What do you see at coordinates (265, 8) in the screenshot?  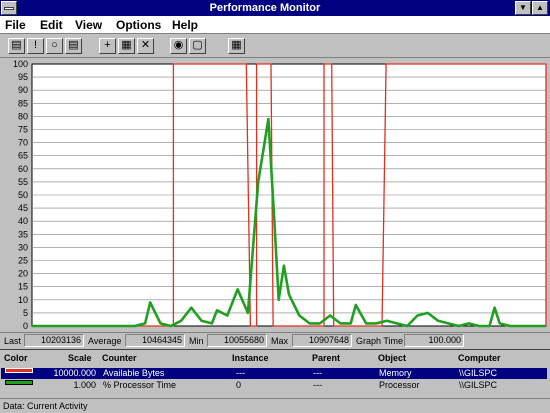 I see `window-title: Performance Monitor` at bounding box center [265, 8].